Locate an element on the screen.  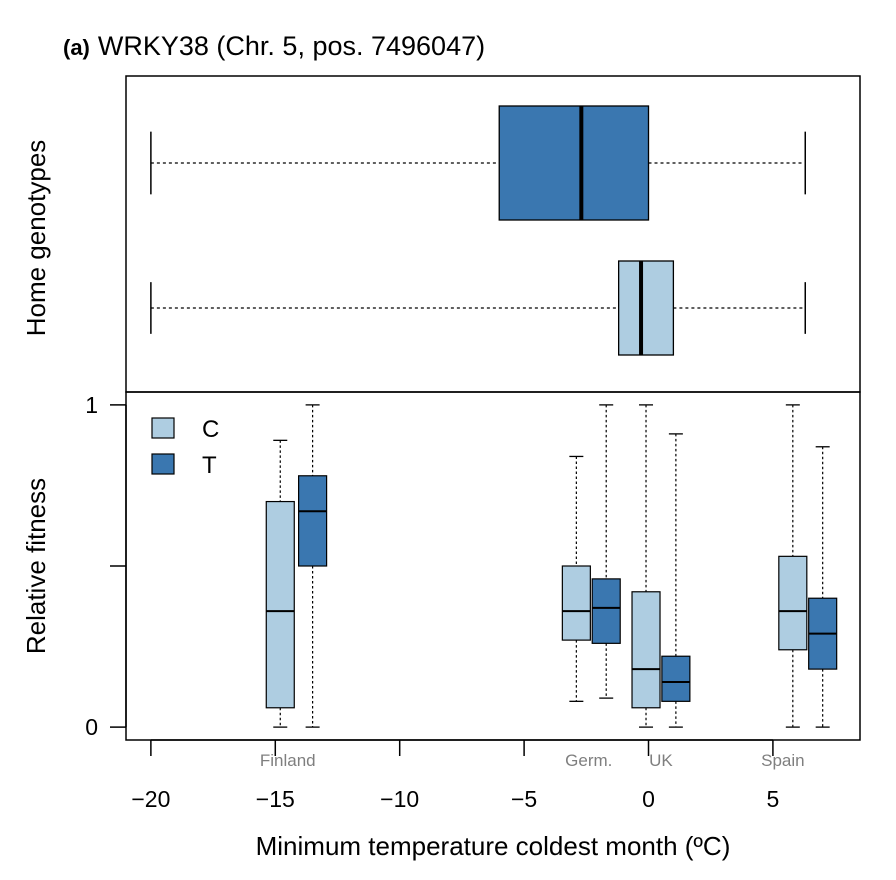
home-box-C is located at coordinates (478, 308).